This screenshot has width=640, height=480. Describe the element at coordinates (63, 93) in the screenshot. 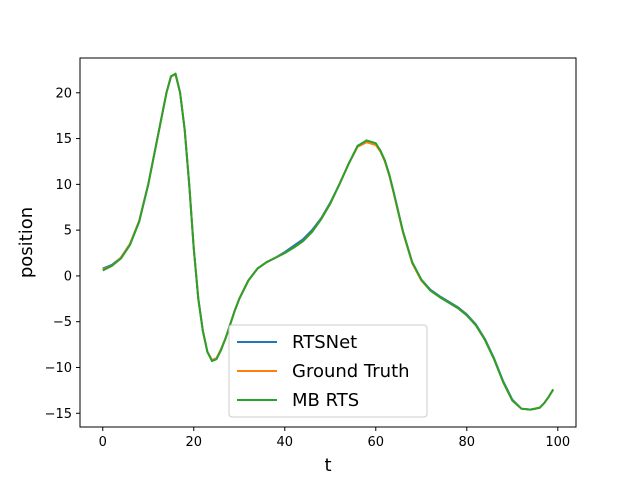

I see `y-tick-label: 20` at that location.